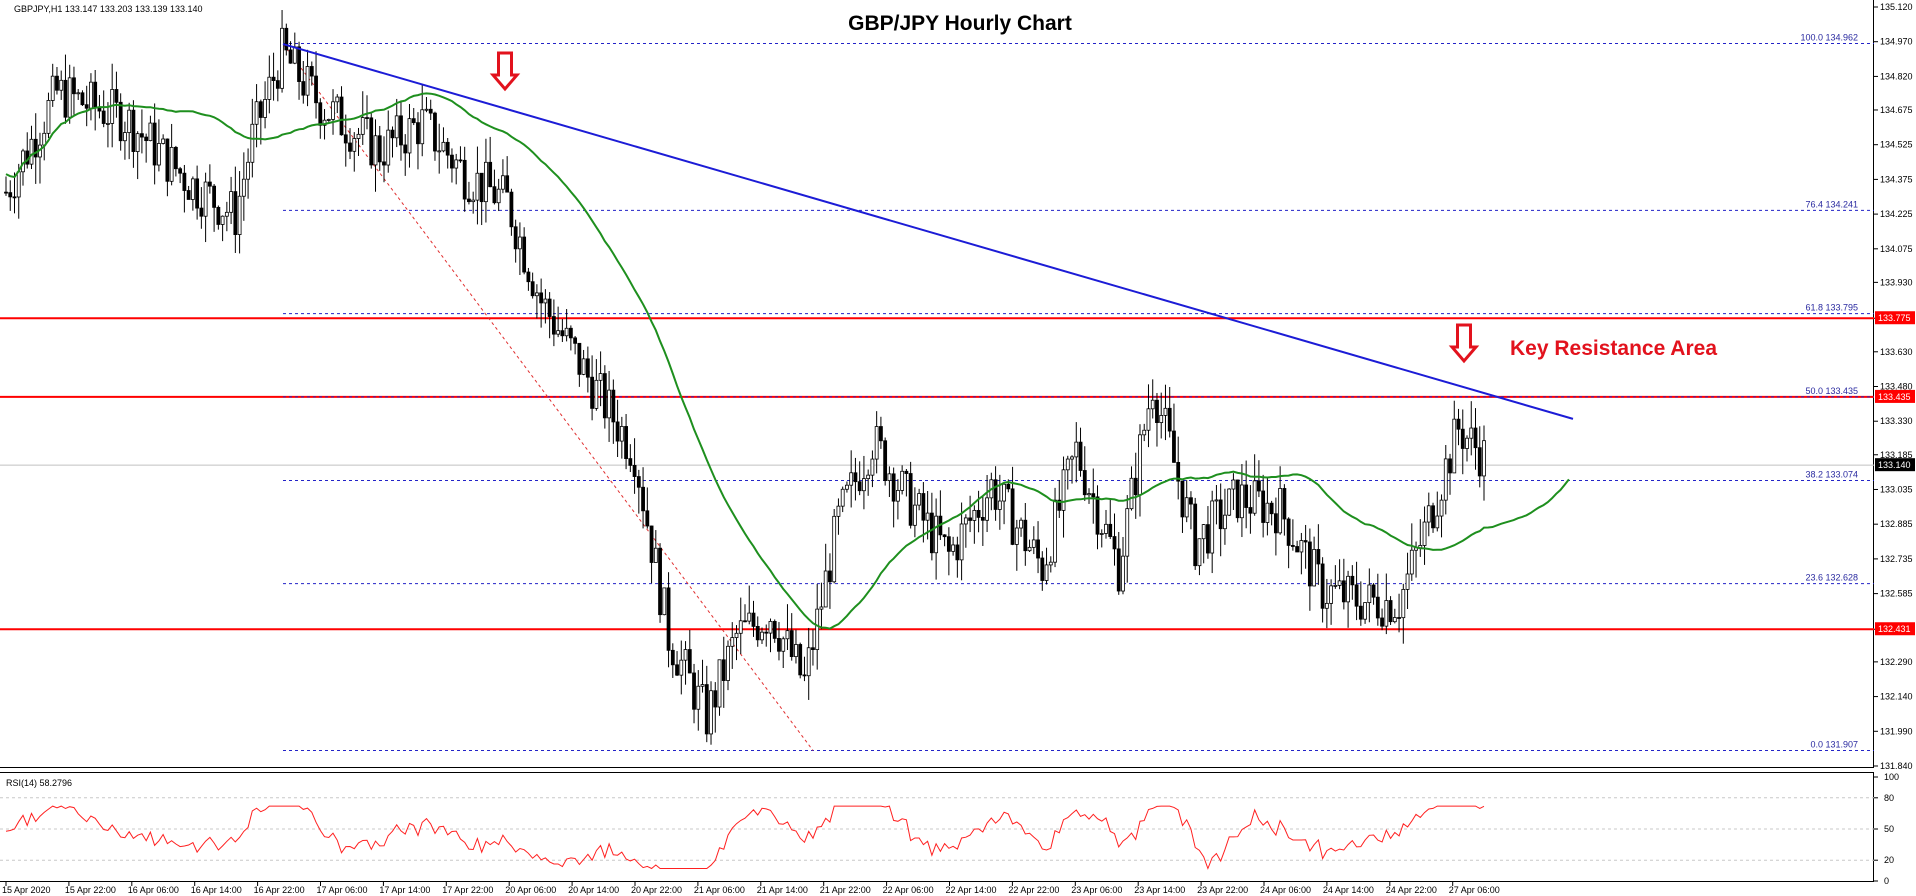 The image size is (1916, 896). I want to click on x-tick-label: 24 Apr 22:00, so click(1411, 890).